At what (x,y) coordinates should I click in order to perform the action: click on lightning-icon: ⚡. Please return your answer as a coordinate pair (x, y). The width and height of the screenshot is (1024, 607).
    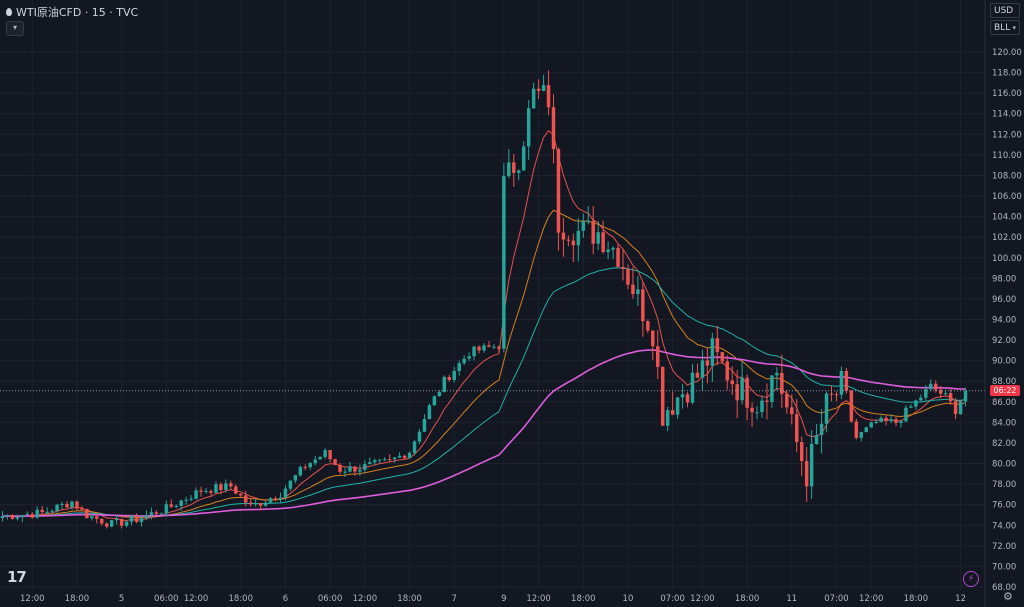
    Looking at the image, I should click on (971, 579).